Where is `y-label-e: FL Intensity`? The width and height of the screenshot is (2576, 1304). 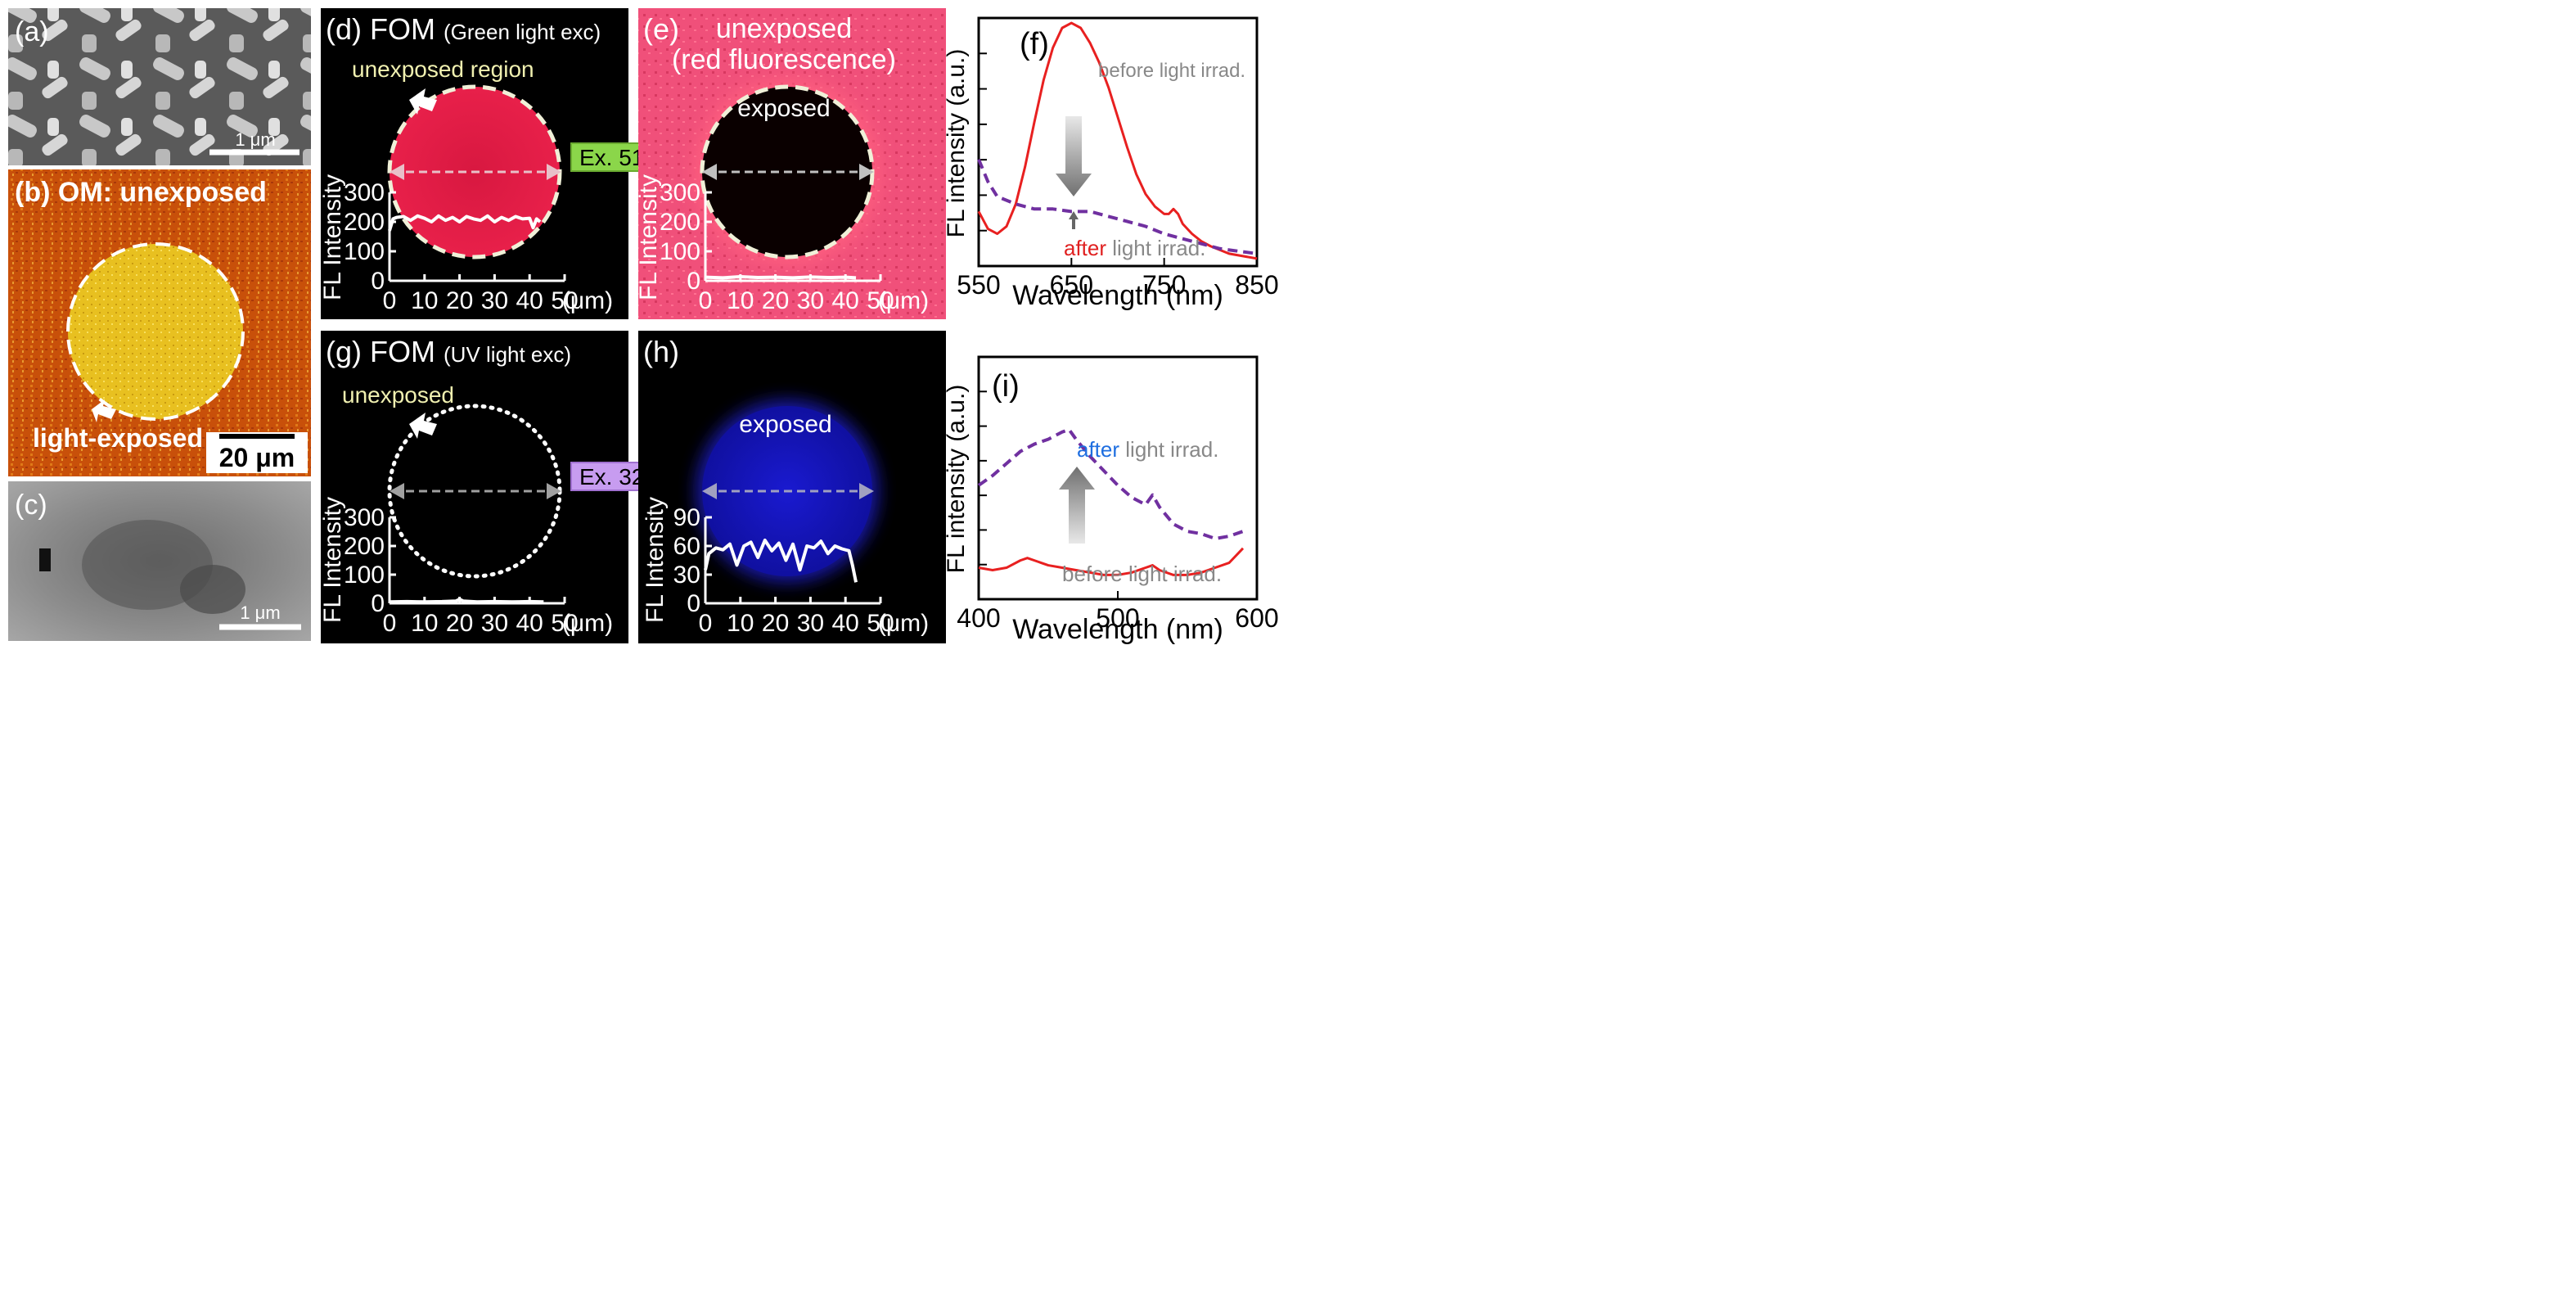
y-label-e: FL Intensity is located at coordinates (648, 237).